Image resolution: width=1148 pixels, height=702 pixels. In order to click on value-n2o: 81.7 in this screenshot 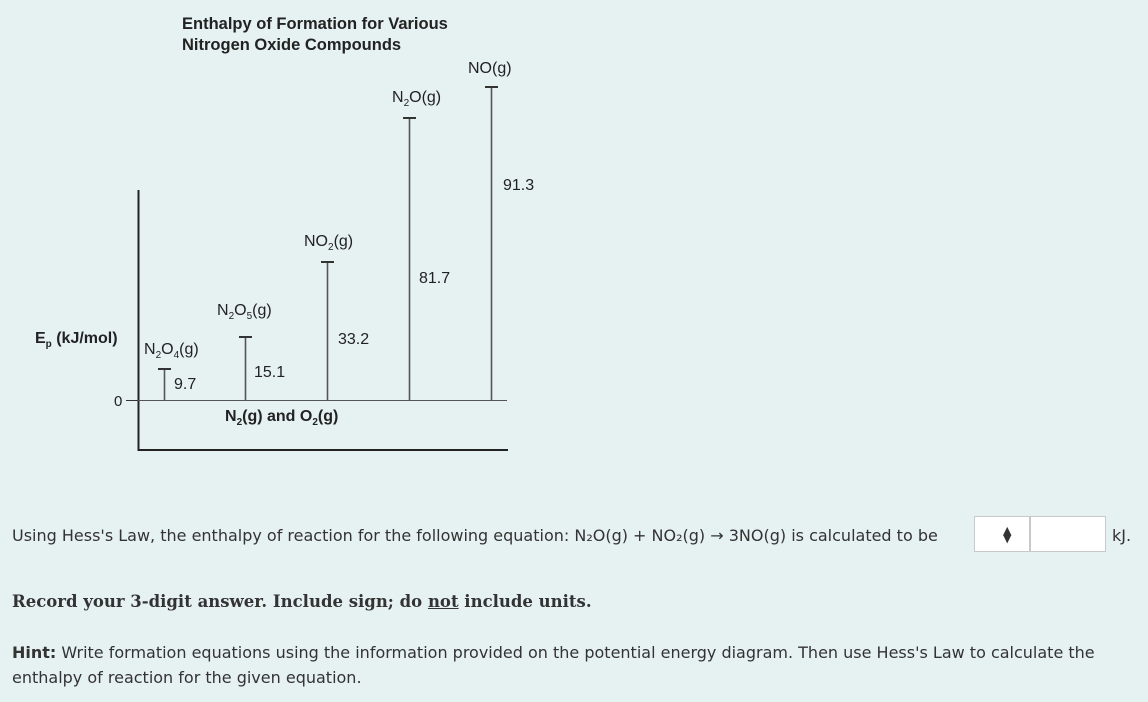, I will do `click(435, 278)`.